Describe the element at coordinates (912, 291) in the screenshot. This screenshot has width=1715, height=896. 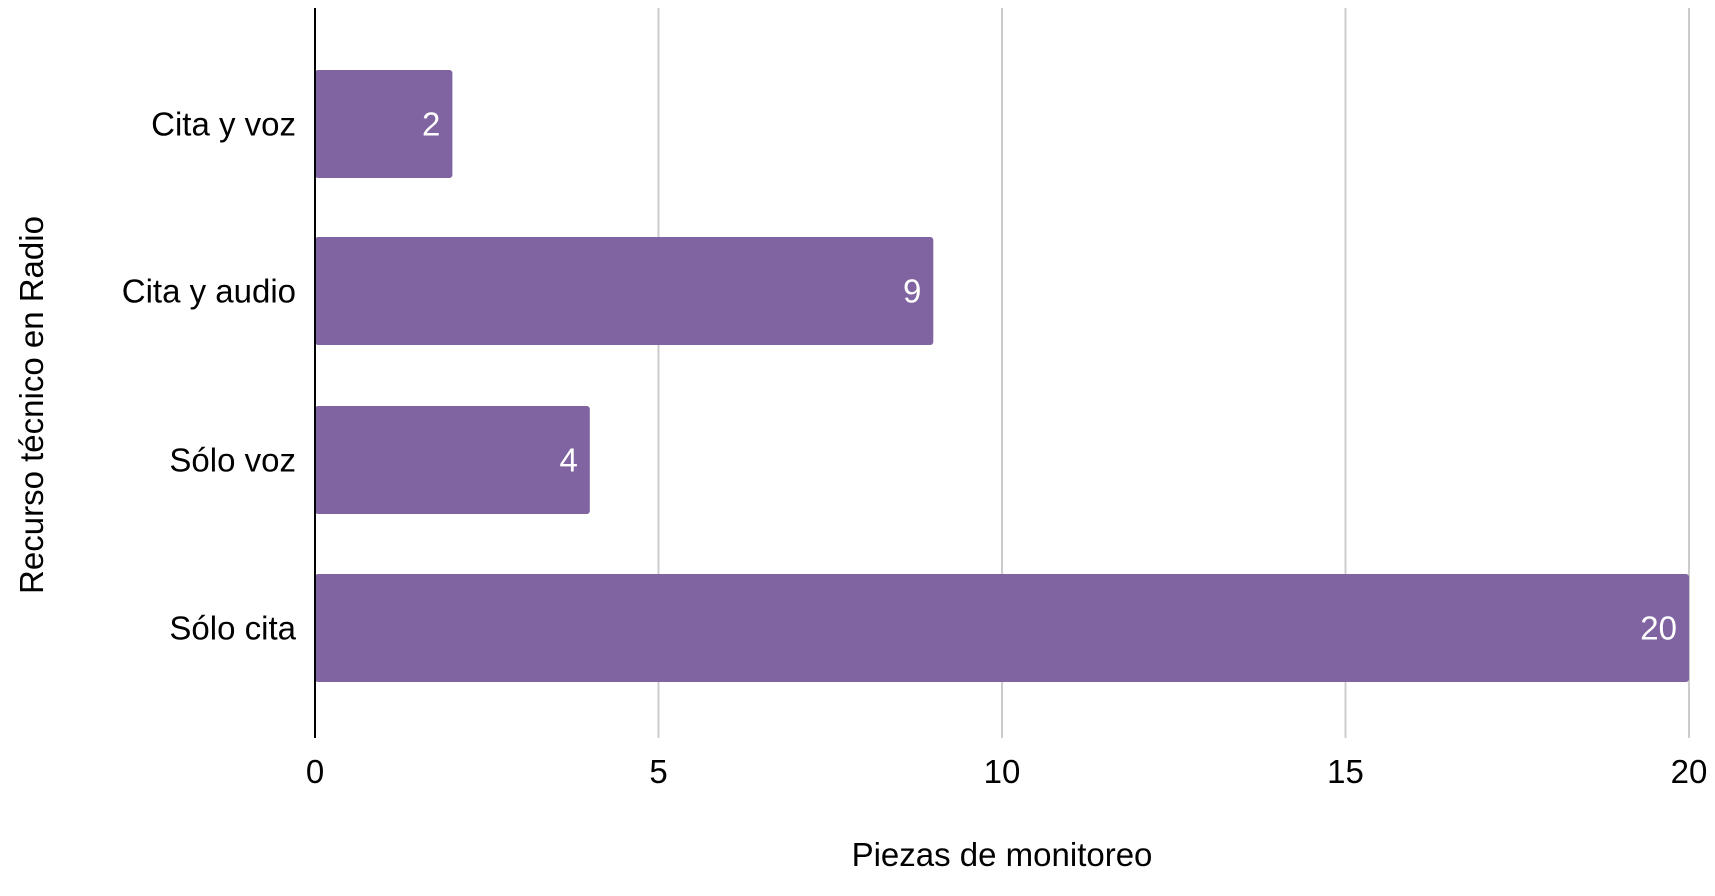
I see `bar-value-label-cita-y-audio: 9` at that location.